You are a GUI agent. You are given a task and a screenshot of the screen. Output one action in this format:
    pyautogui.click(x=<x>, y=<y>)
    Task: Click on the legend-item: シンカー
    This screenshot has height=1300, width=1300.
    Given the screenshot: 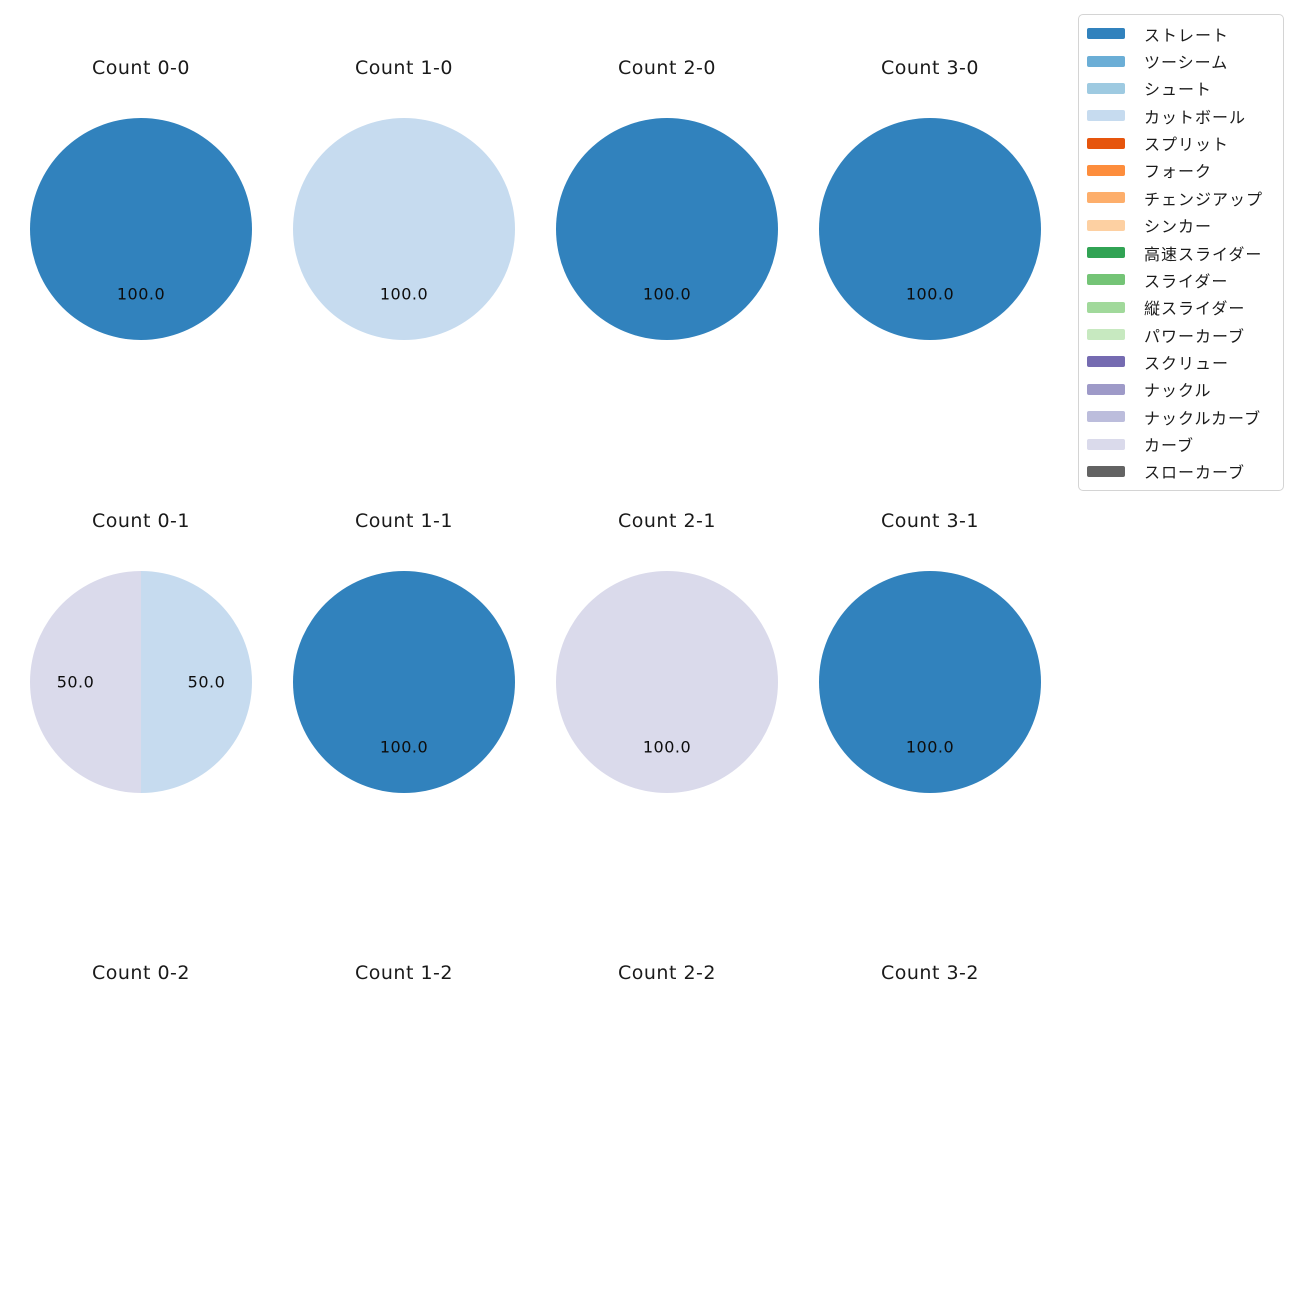 What is the action you would take?
    pyautogui.click(x=1181, y=225)
    